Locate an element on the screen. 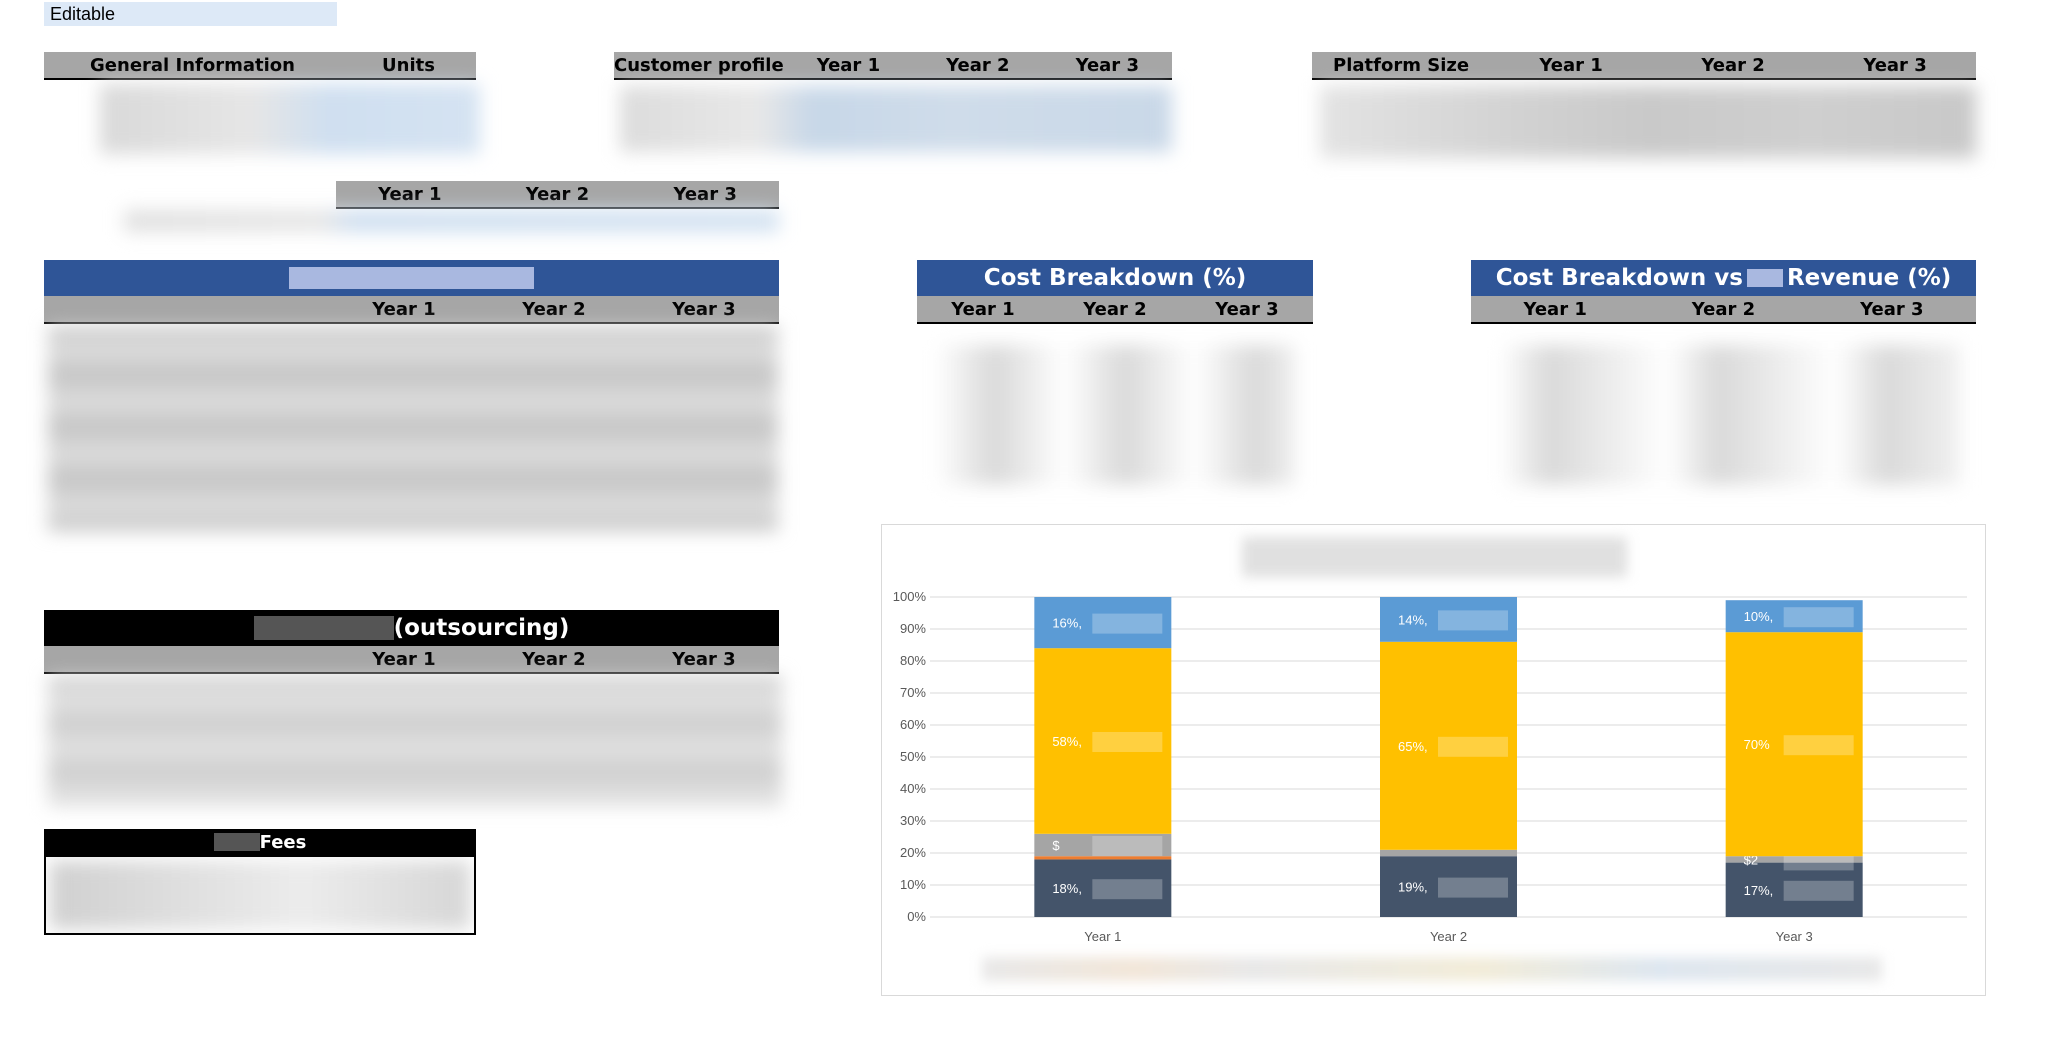  cost-breakdown-header: Year 1 Year 2 Year 3 is located at coordinates (1115, 310).